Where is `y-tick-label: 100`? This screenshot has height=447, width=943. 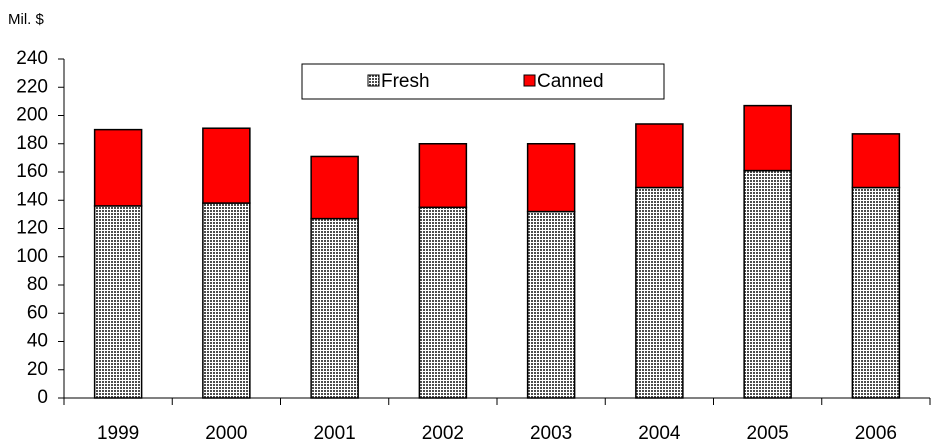
y-tick-label: 100 is located at coordinates (32, 256).